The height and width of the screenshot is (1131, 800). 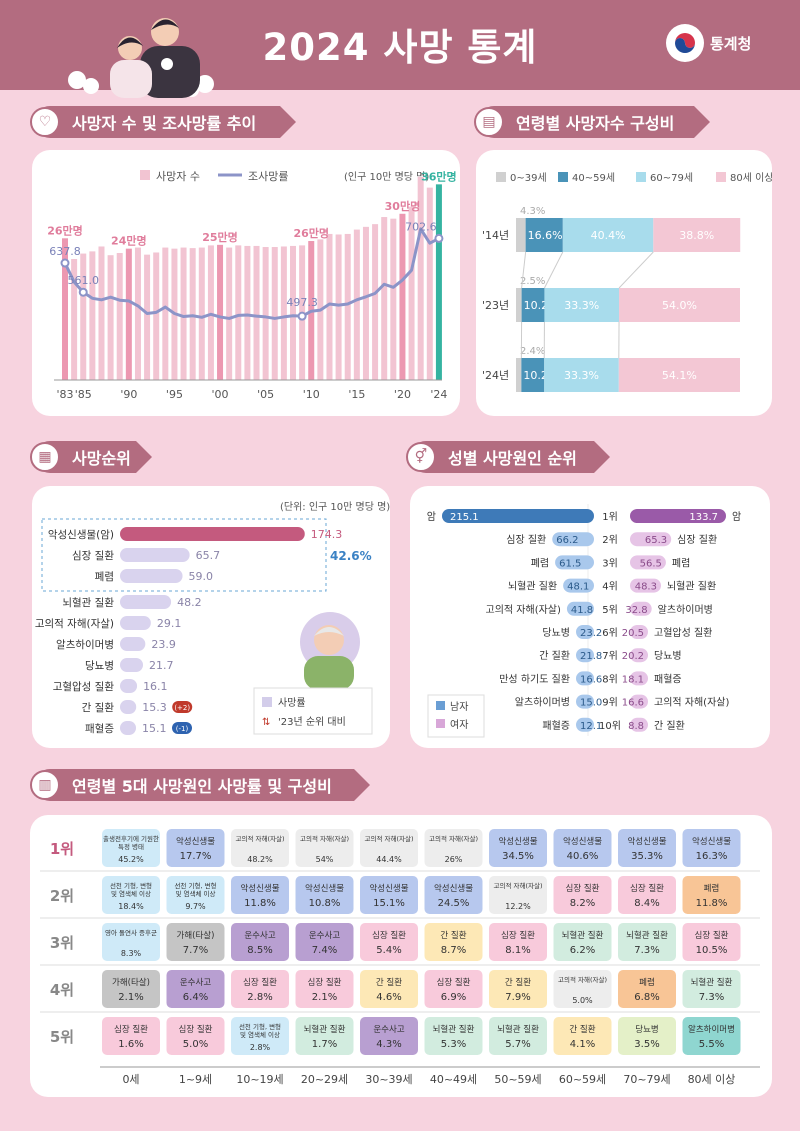 What do you see at coordinates (155, 686) in the screenshot?
I see `rank-value-label: 16.1` at bounding box center [155, 686].